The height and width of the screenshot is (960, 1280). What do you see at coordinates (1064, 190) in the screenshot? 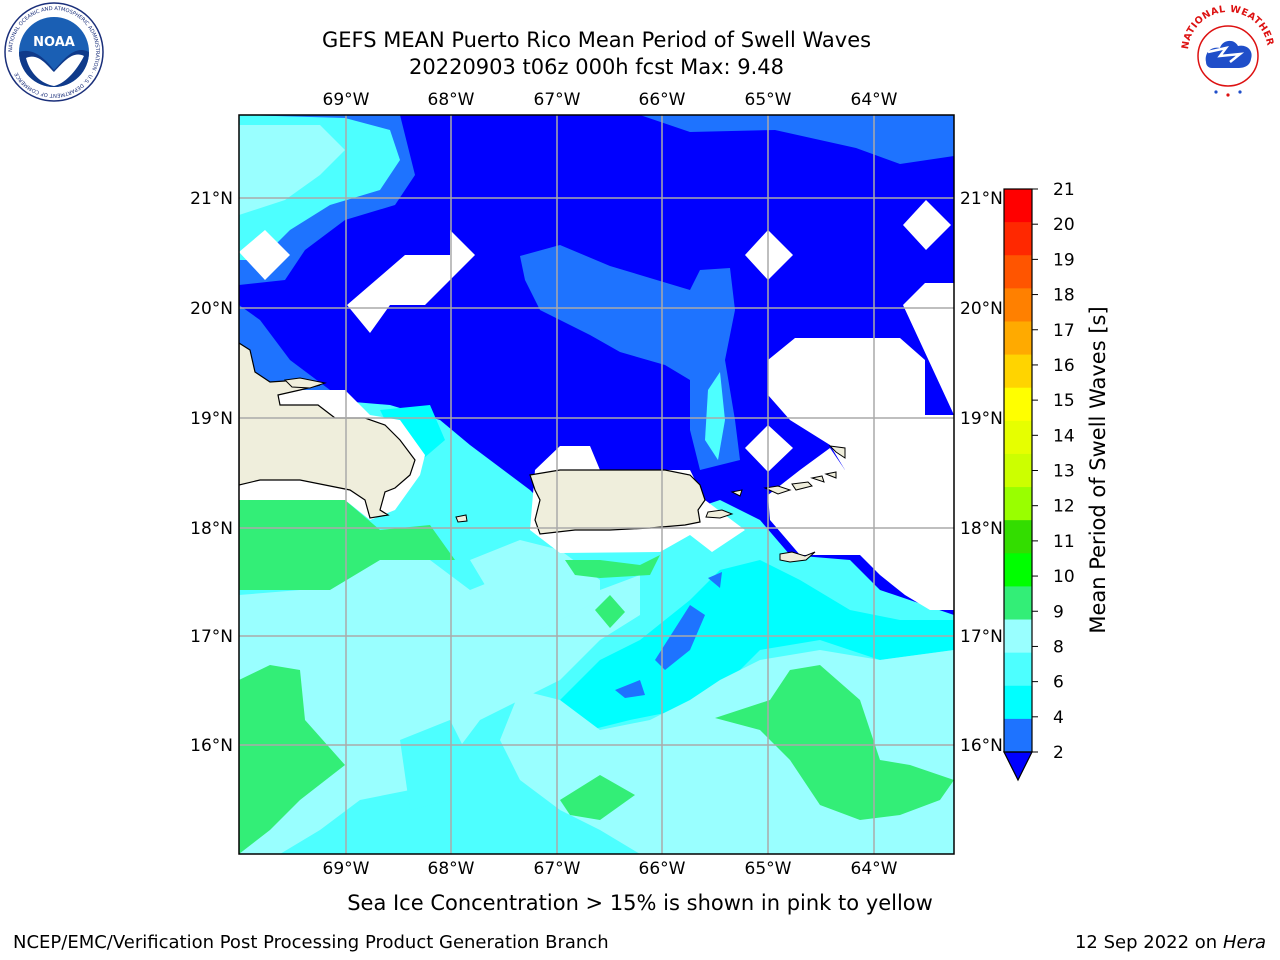
I see `colorbar-tick-label: 21` at bounding box center [1064, 190].